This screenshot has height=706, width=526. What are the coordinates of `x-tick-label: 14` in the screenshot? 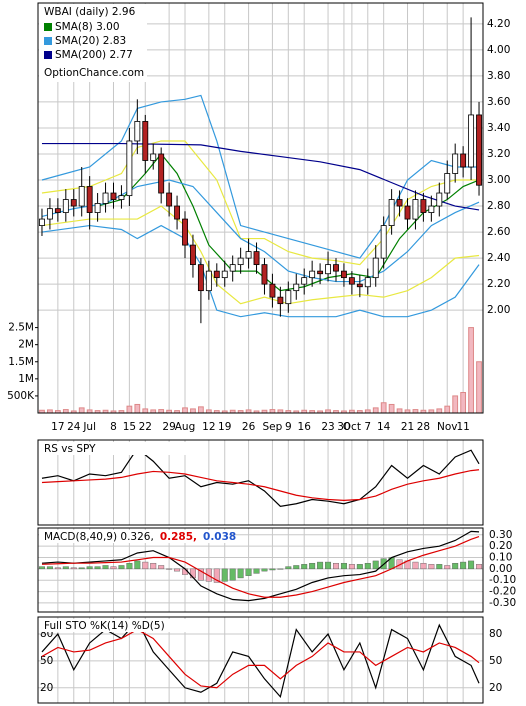 It's located at (384, 427).